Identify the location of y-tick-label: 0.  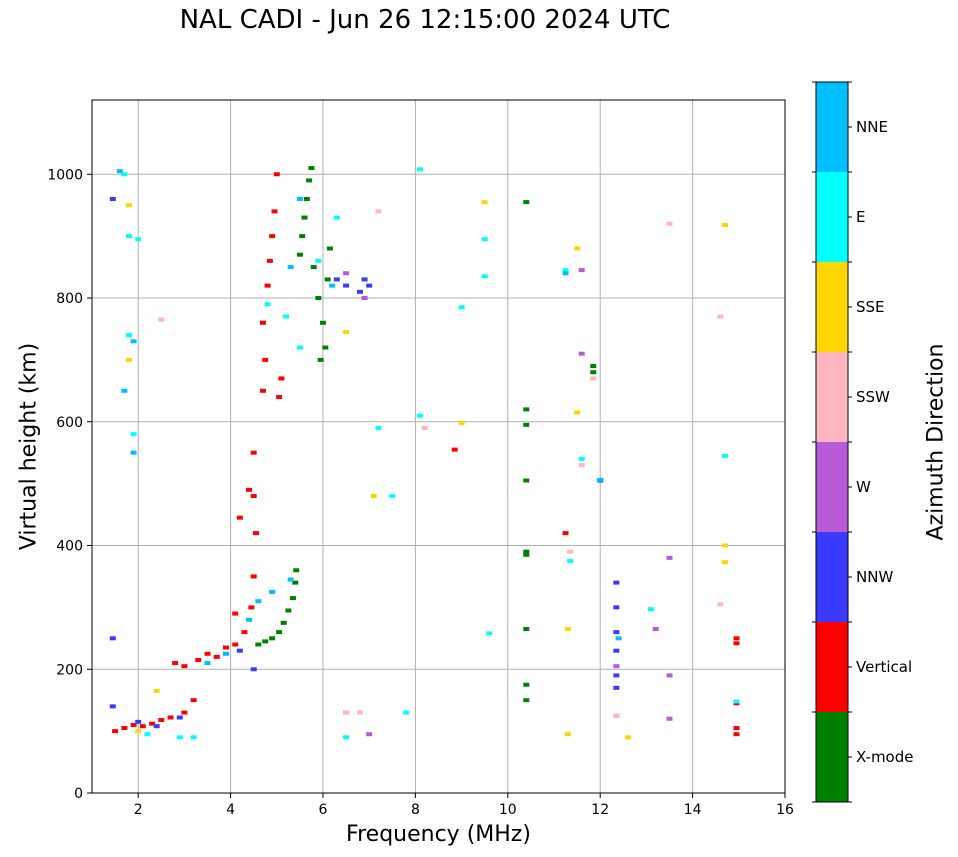
(78, 794).